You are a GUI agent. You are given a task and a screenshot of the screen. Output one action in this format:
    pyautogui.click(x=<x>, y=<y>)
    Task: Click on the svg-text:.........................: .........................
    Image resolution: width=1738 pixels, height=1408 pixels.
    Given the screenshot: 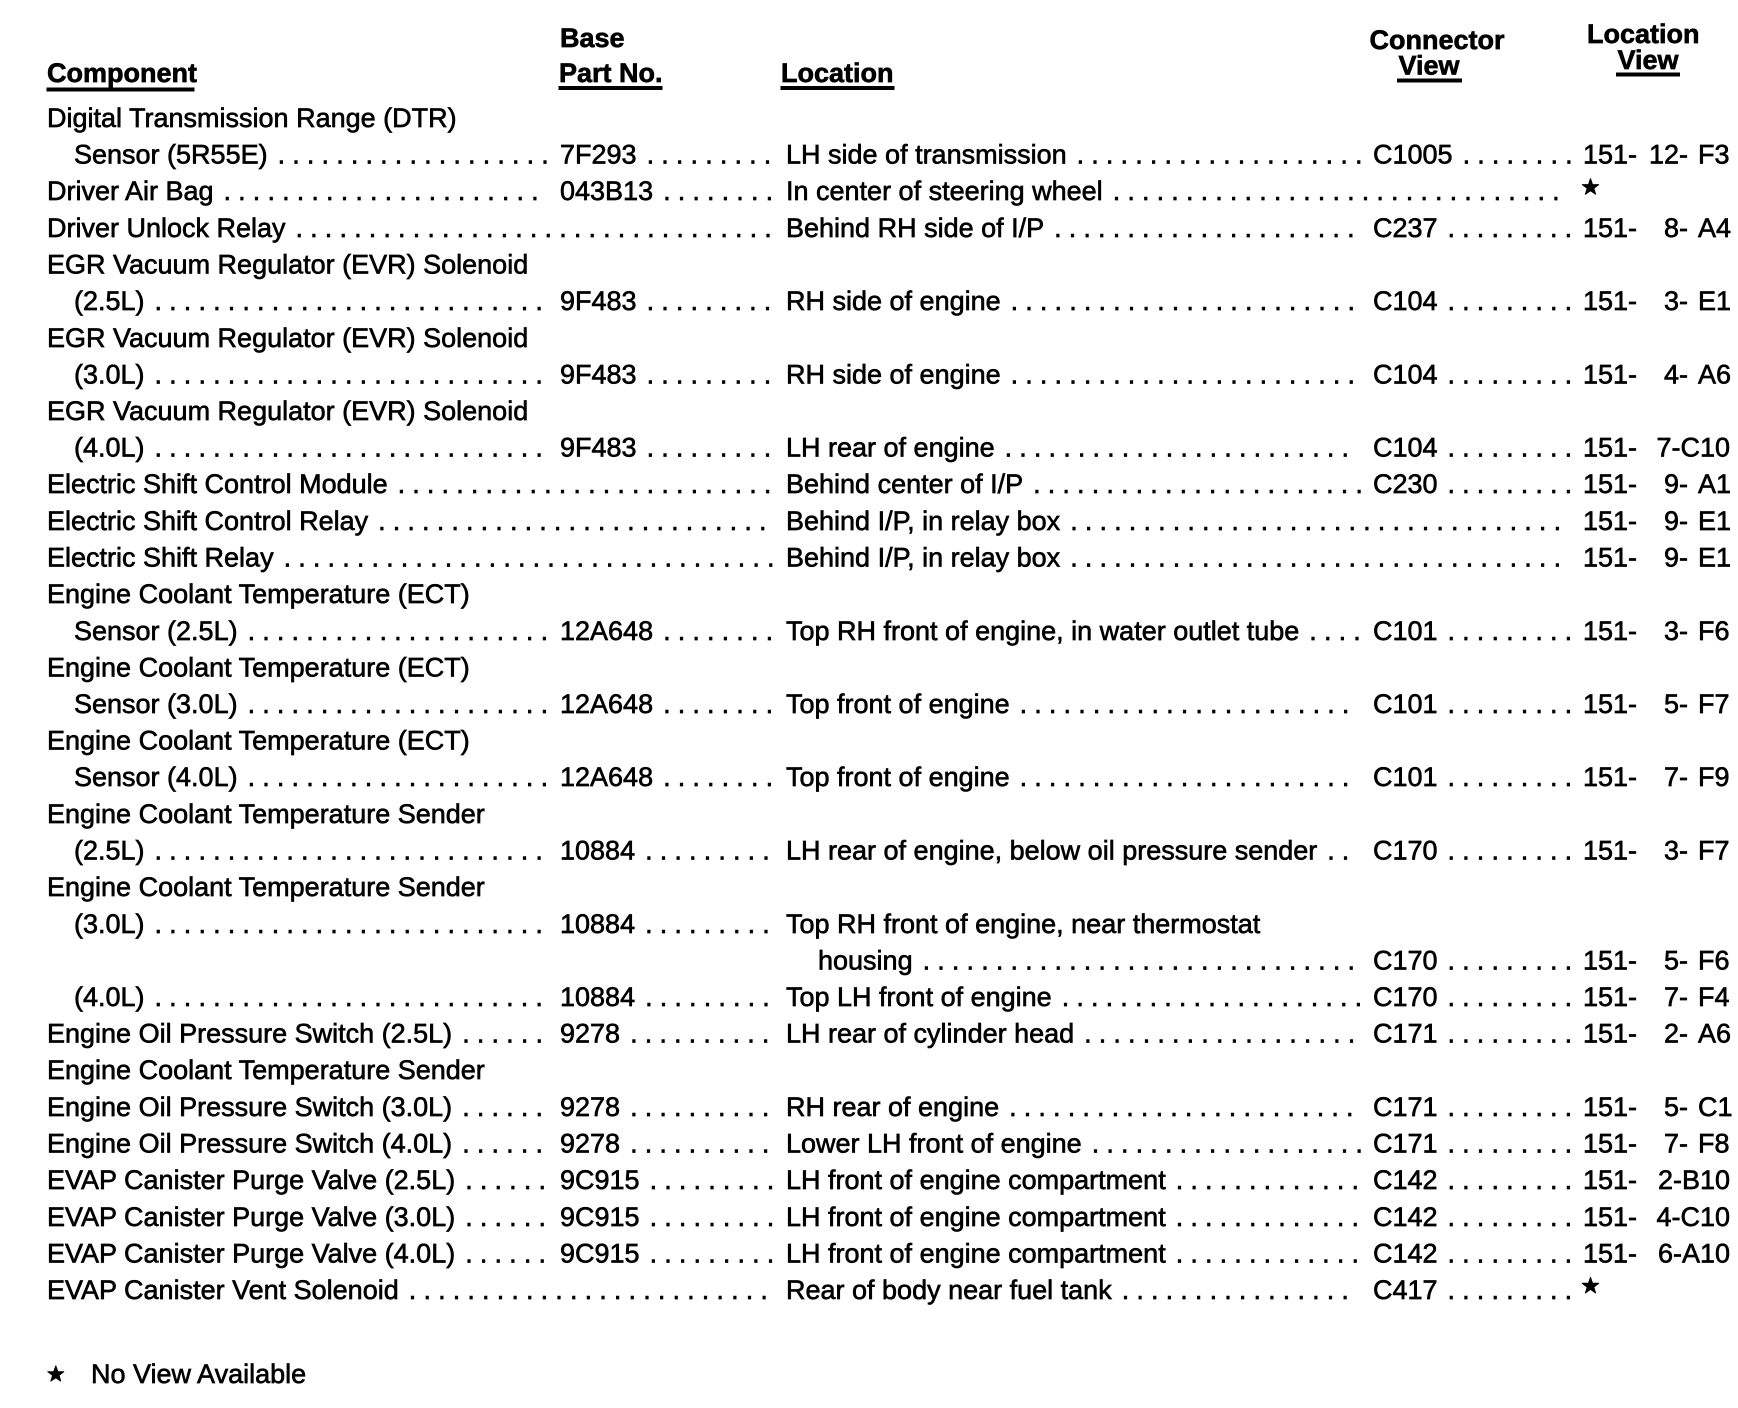 What is the action you would take?
    pyautogui.click(x=588, y=1290)
    